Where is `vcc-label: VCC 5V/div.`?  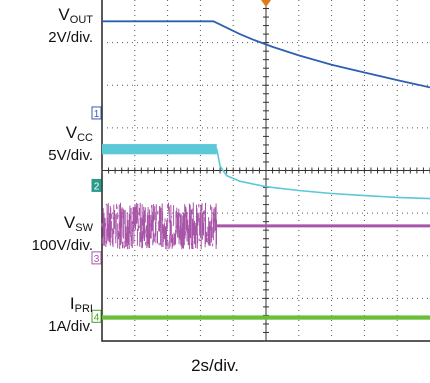
vcc-label: VCC 5V/div. is located at coordinates (70, 144).